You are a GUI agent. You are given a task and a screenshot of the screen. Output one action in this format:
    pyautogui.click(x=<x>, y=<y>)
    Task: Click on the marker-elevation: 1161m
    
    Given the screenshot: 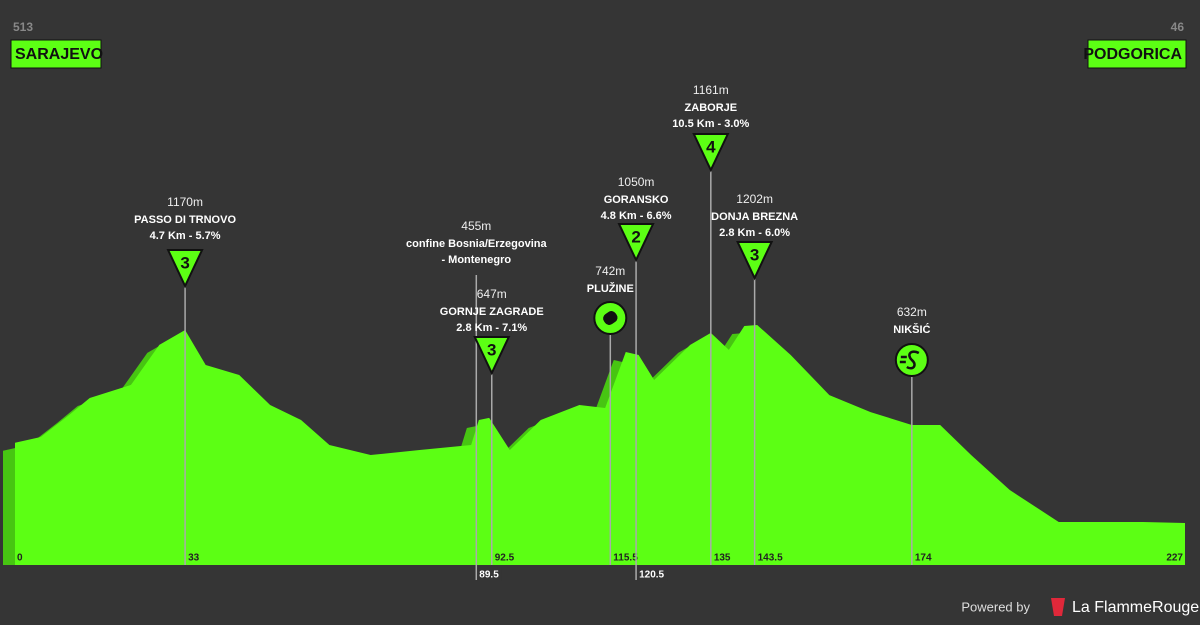 What is the action you would take?
    pyautogui.click(x=711, y=90)
    